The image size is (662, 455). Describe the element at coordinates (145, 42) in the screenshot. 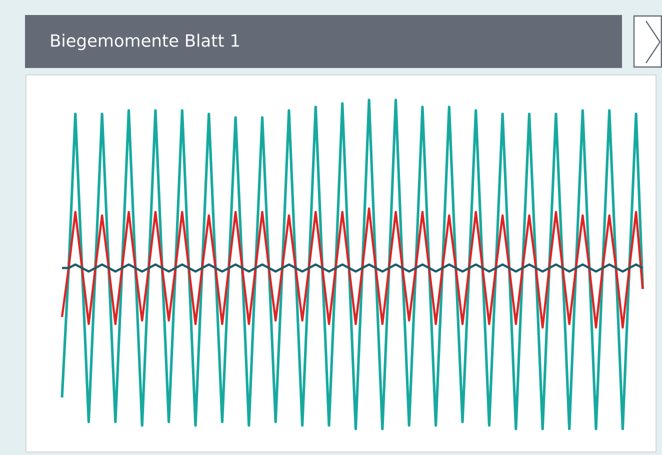

I see `chart-title: Biegemomente Blatt 1` at that location.